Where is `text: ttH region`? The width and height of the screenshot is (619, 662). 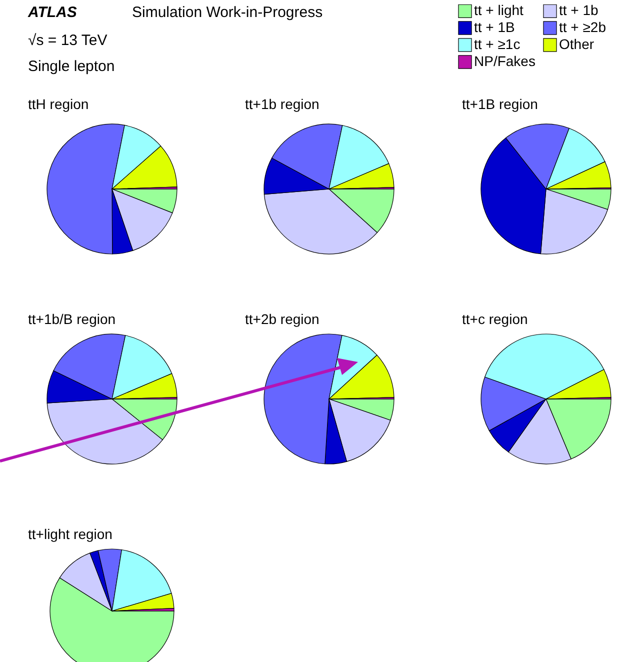 text: ttH region is located at coordinates (58, 104).